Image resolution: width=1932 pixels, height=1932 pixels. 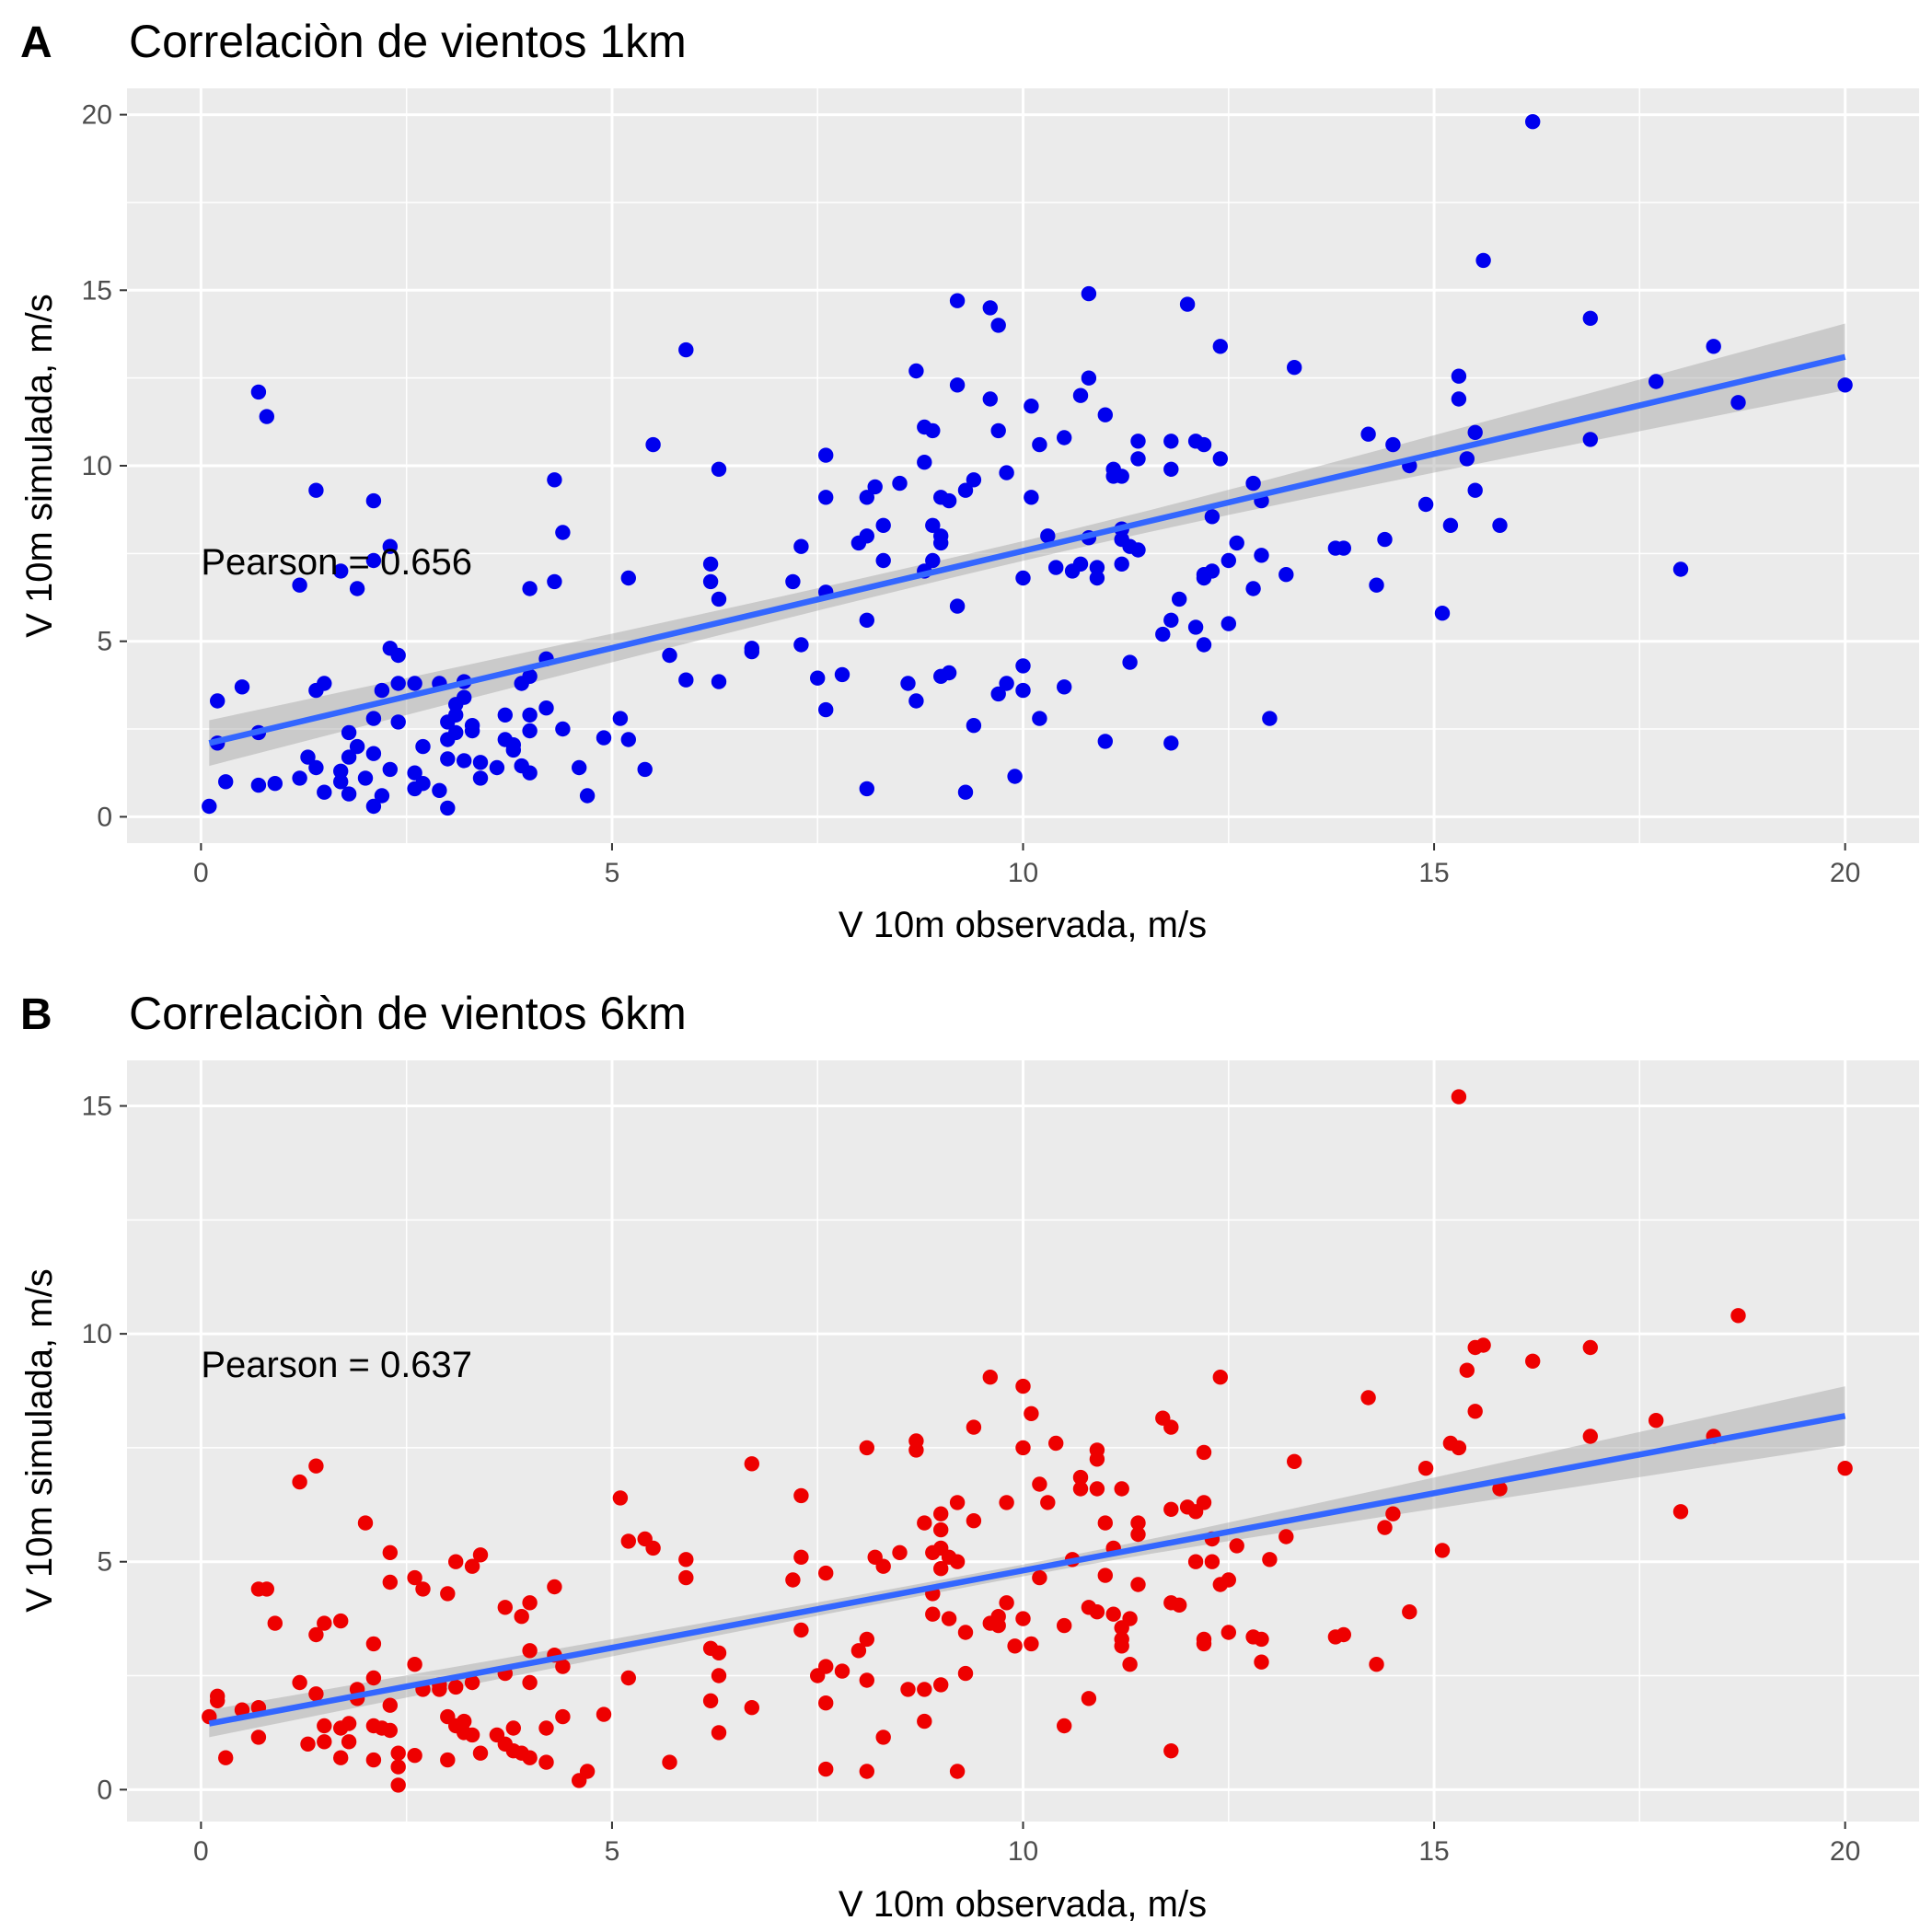 I want to click on x-tick-label: 0, so click(x=201, y=1852).